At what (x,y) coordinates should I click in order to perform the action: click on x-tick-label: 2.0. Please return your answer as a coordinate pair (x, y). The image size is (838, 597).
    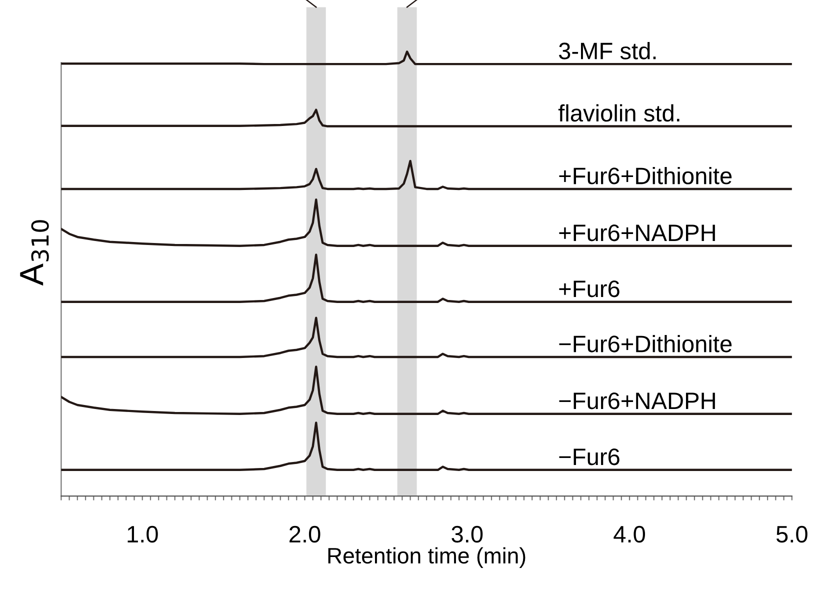
    Looking at the image, I should click on (305, 534).